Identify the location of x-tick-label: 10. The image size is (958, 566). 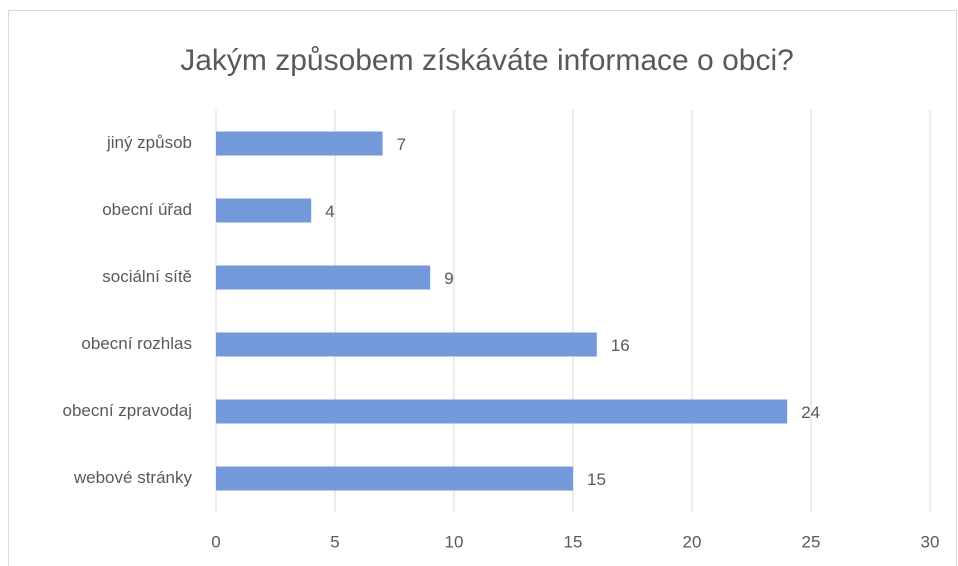
(454, 541).